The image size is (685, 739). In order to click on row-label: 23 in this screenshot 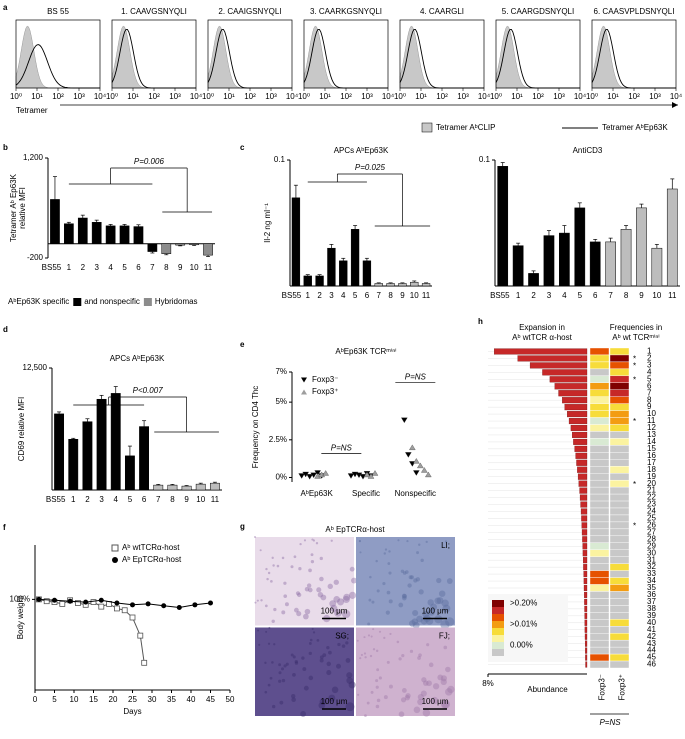, I will do `click(651, 504)`.